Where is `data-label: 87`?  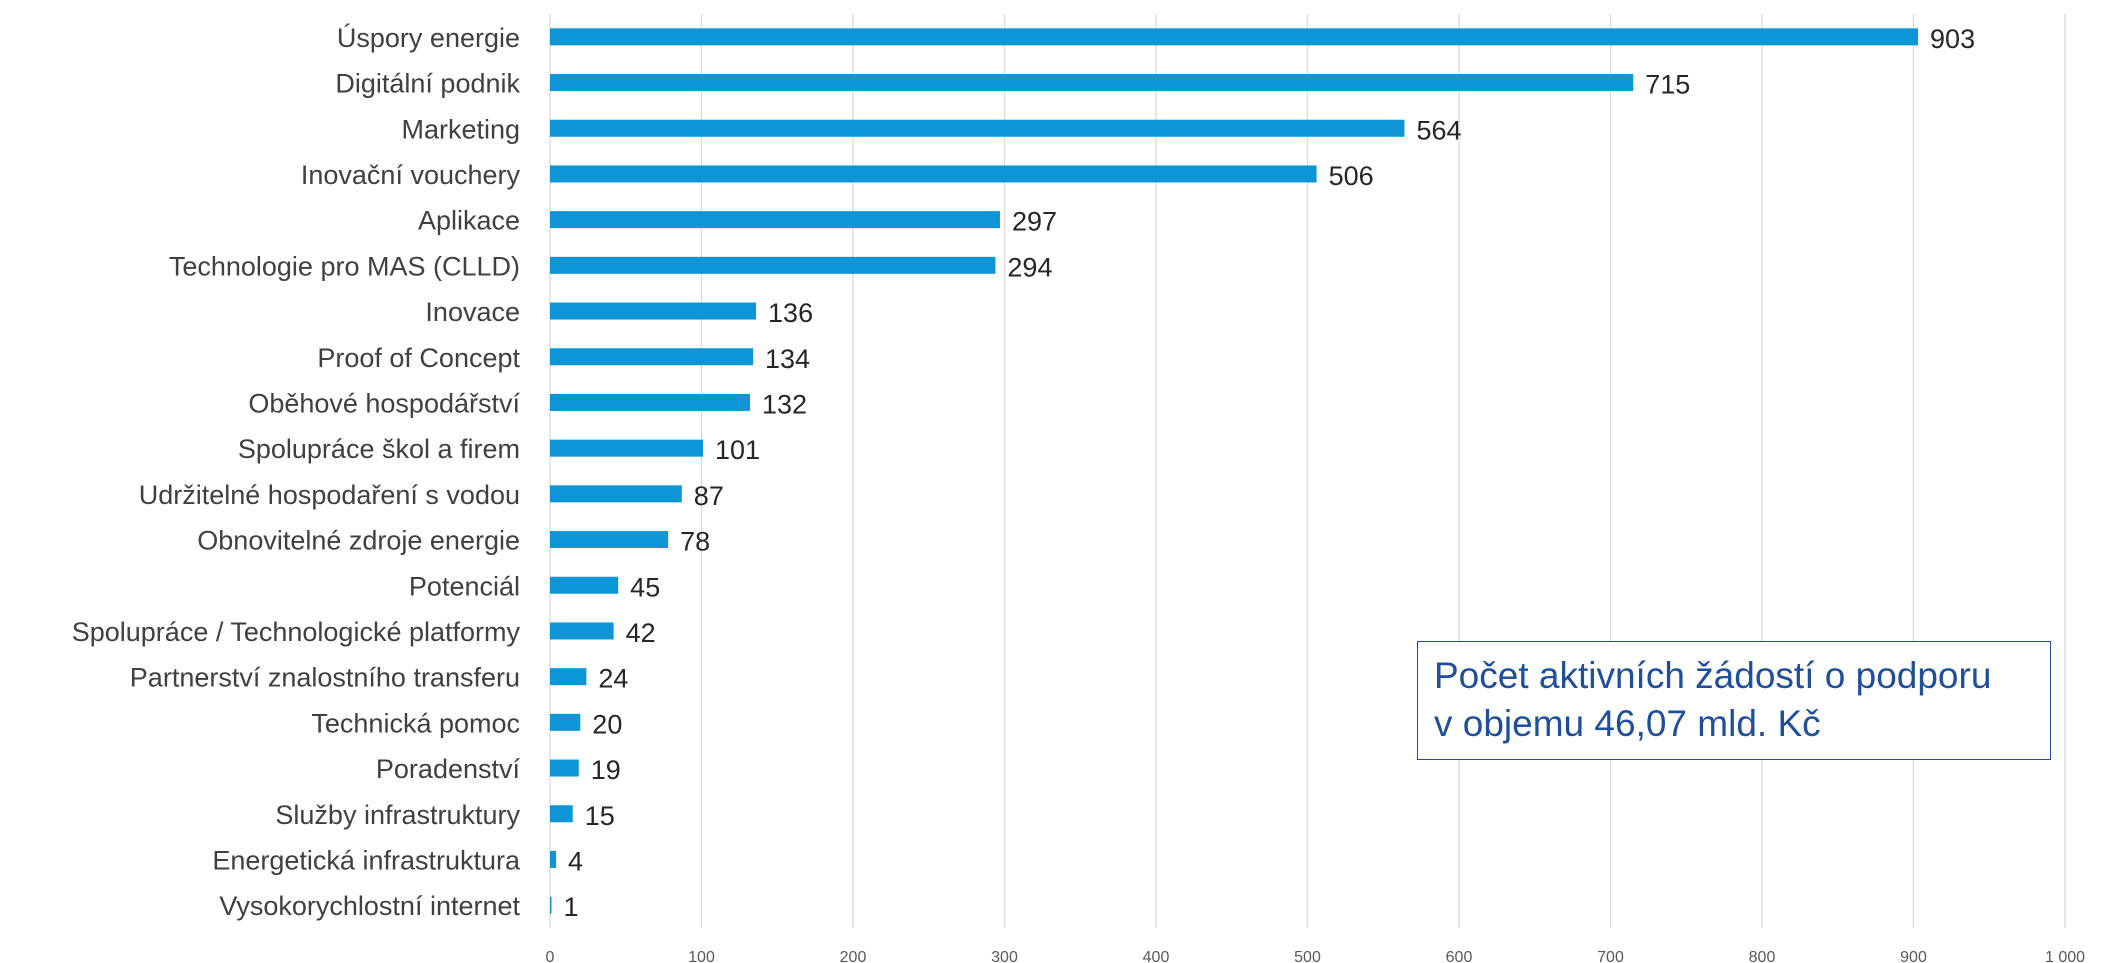 data-label: 87 is located at coordinates (709, 496).